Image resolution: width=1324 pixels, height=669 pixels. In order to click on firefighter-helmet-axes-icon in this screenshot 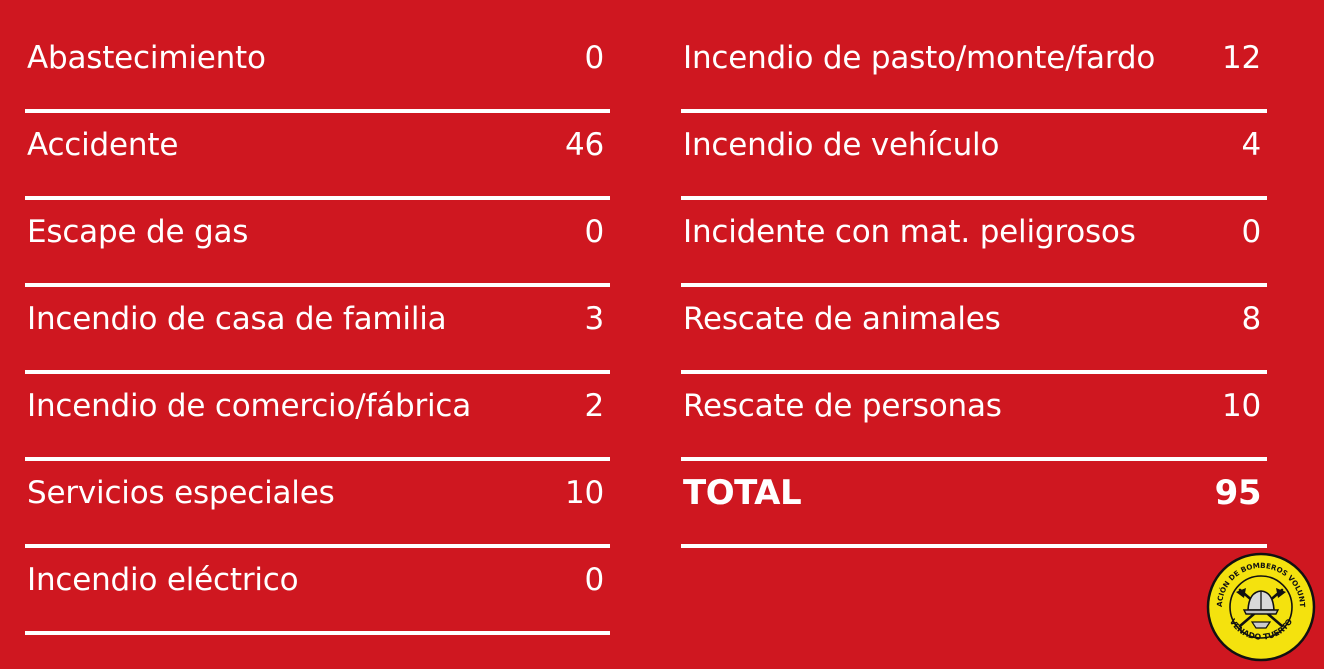, I will do `click(1261, 608)`.